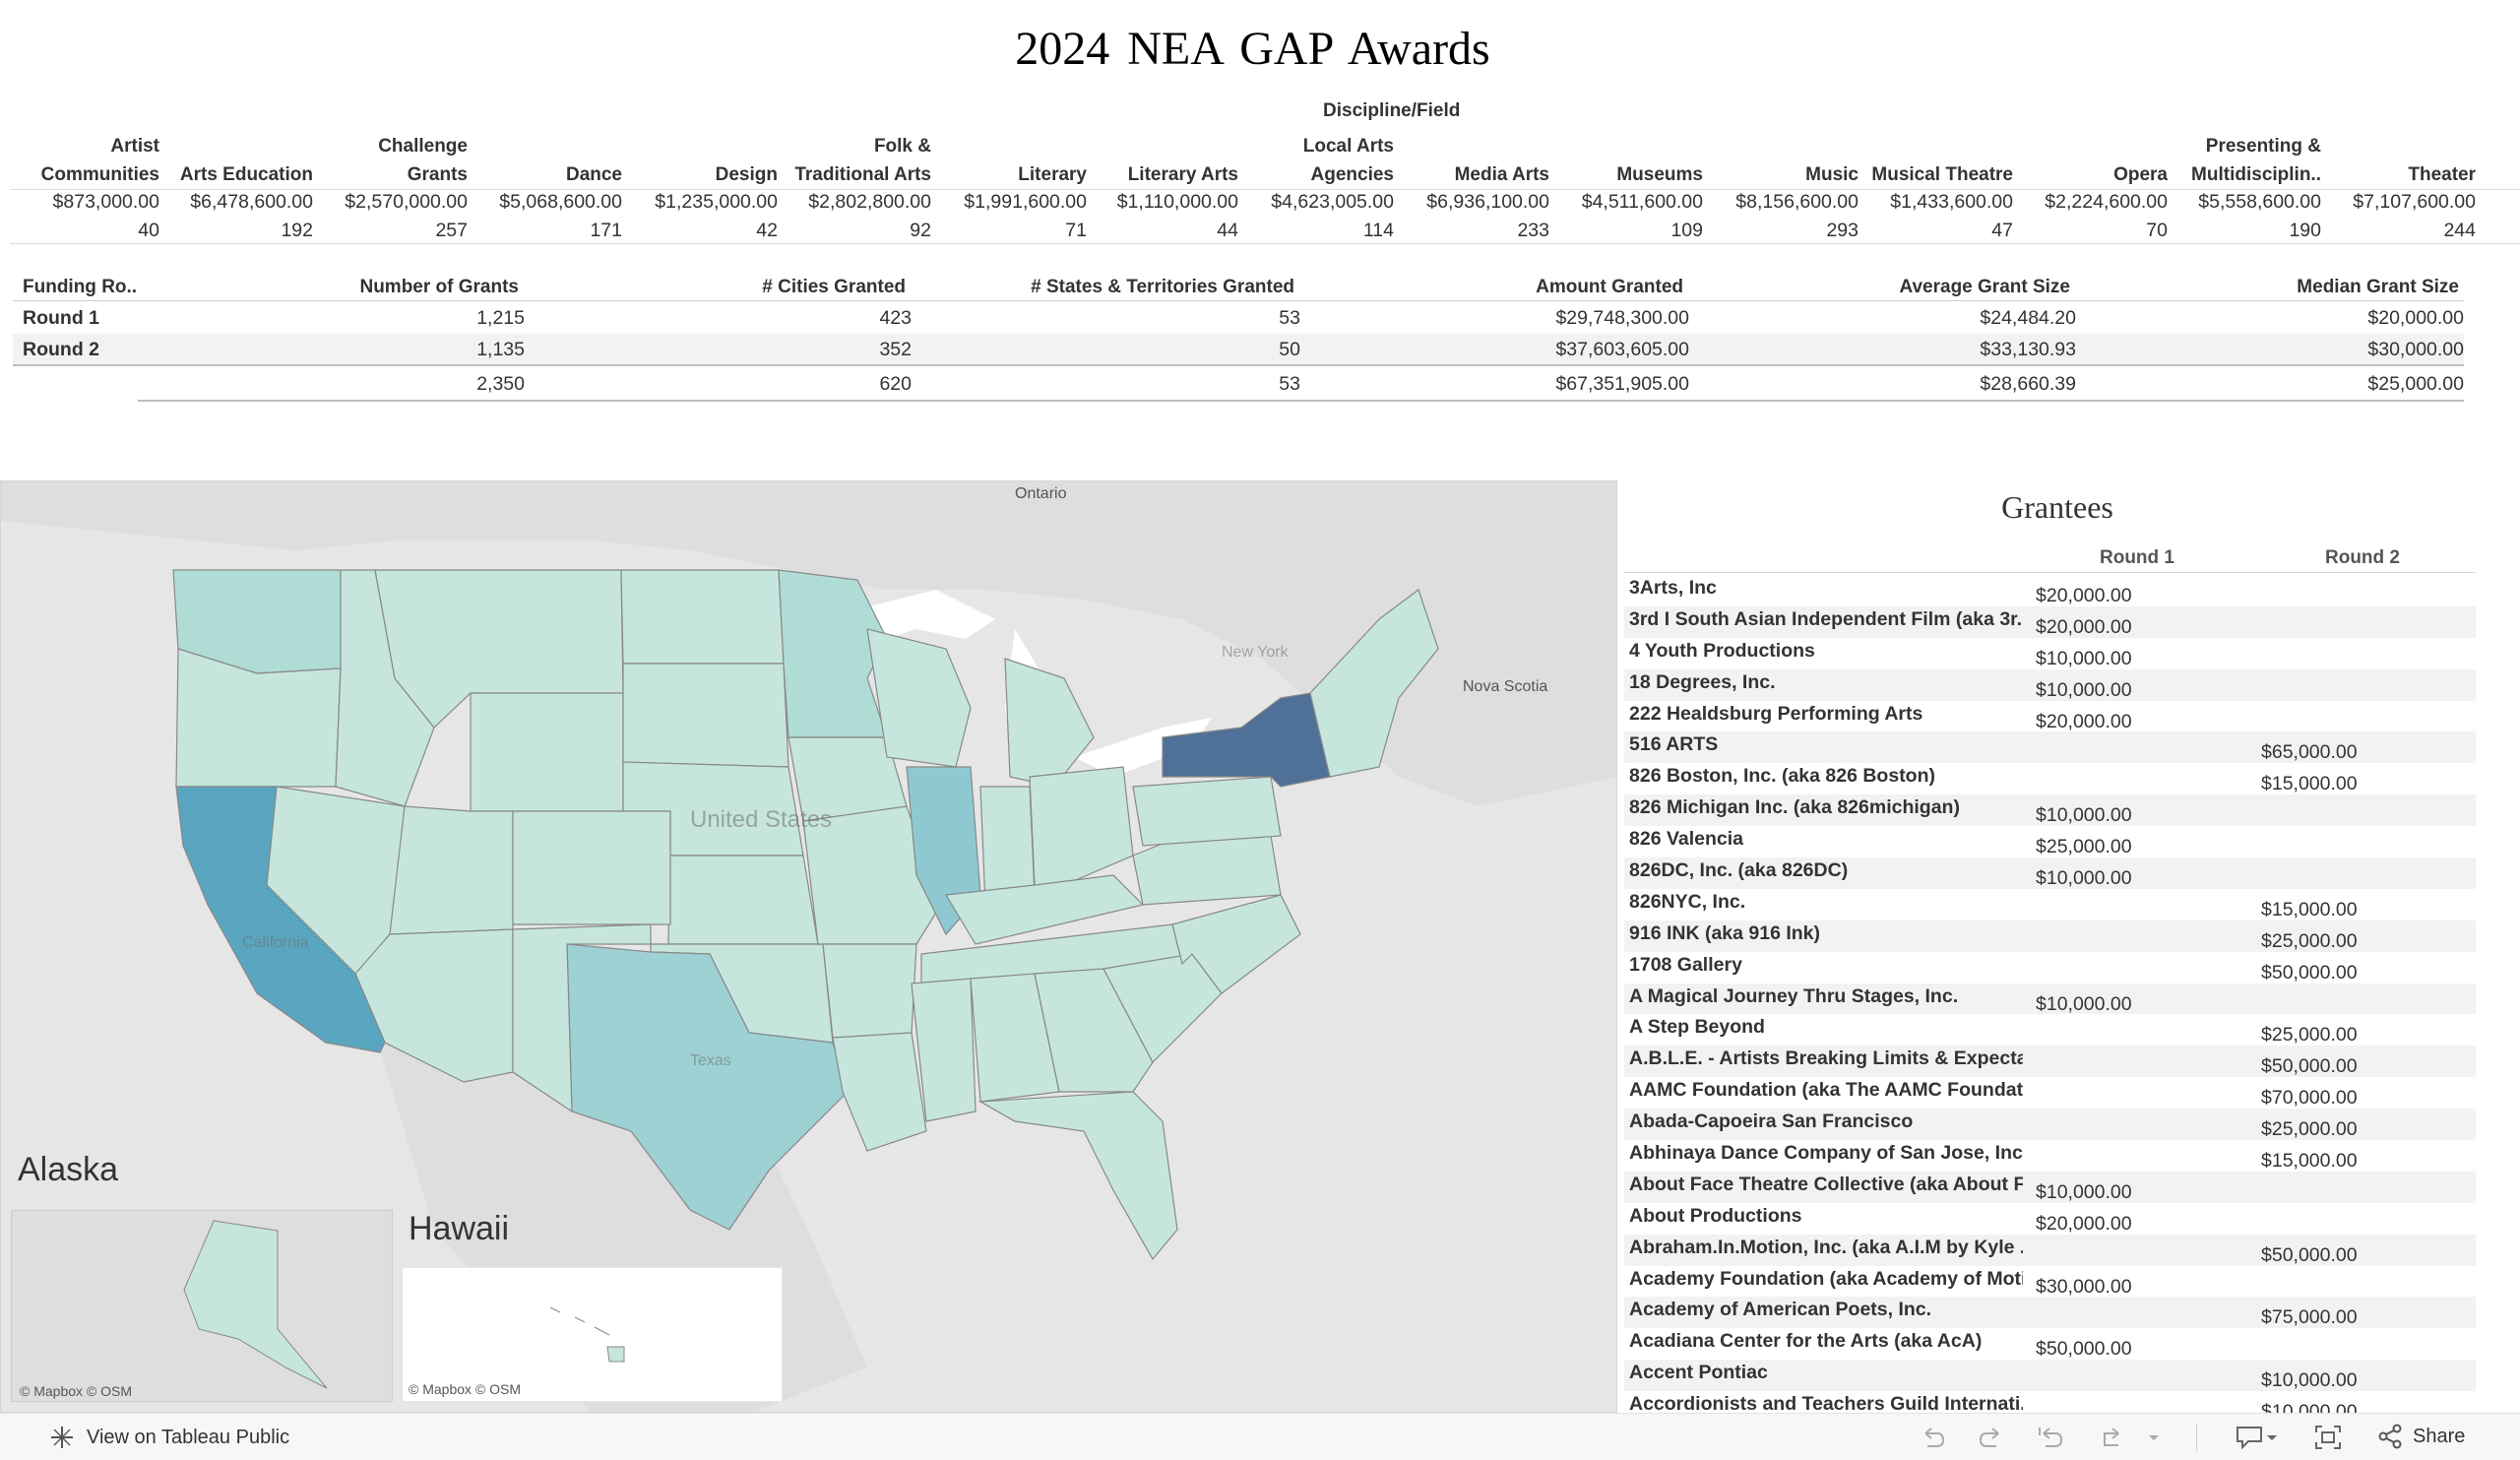 Image resolution: width=2520 pixels, height=1460 pixels. I want to click on discipline-column: Literary $1,991,600.00 71, so click(543, 187).